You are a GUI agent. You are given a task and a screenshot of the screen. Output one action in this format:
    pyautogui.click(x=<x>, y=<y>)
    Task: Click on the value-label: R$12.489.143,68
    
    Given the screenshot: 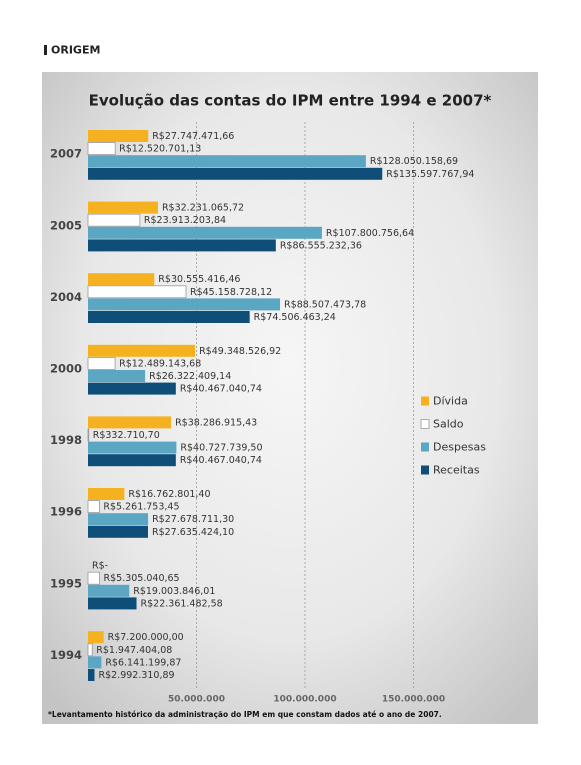 What is the action you would take?
    pyautogui.click(x=160, y=363)
    